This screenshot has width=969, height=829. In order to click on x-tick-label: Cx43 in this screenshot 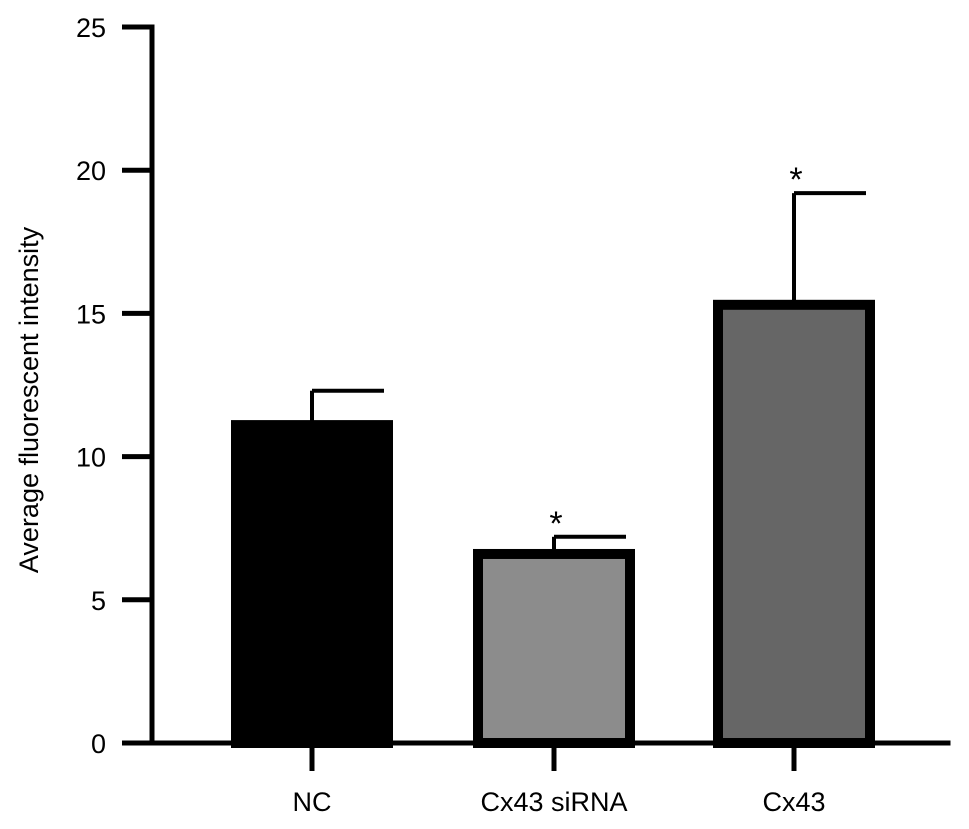, I will do `click(793, 802)`.